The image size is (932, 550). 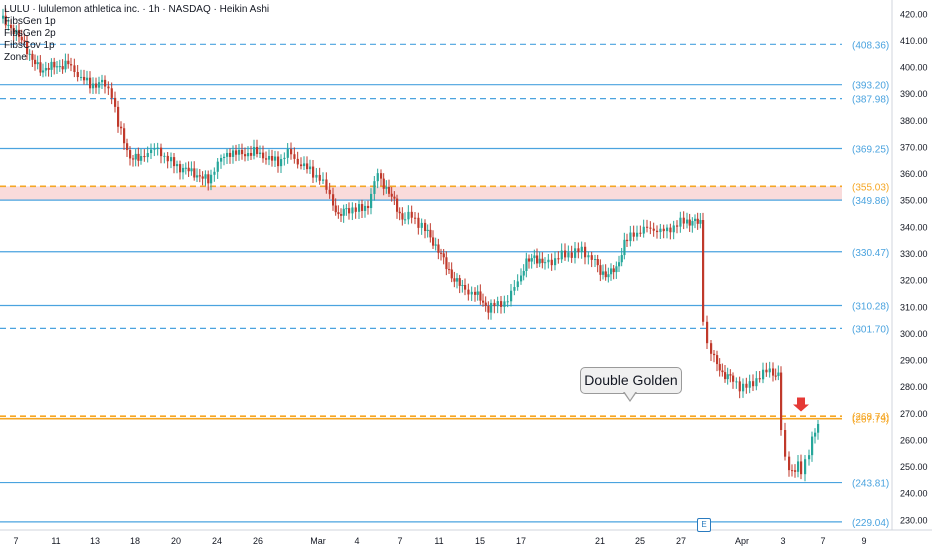 What do you see at coordinates (258, 541) in the screenshot?
I see `x-tick-label: 26` at bounding box center [258, 541].